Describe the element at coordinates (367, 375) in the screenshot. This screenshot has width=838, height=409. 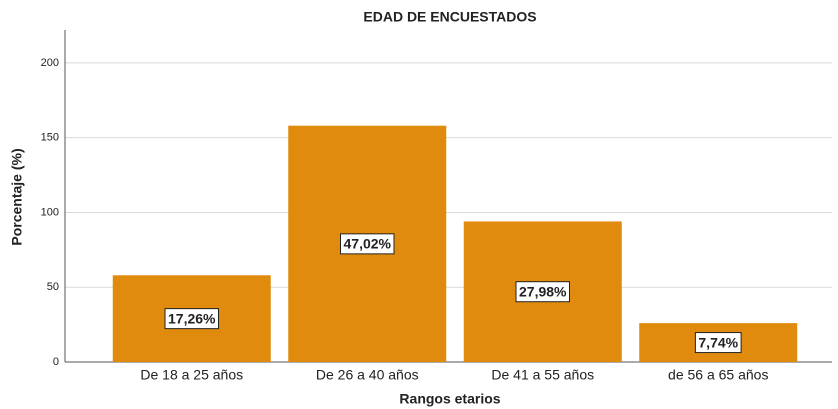
I see `x-tick-label: De 26 a 40 años` at that location.